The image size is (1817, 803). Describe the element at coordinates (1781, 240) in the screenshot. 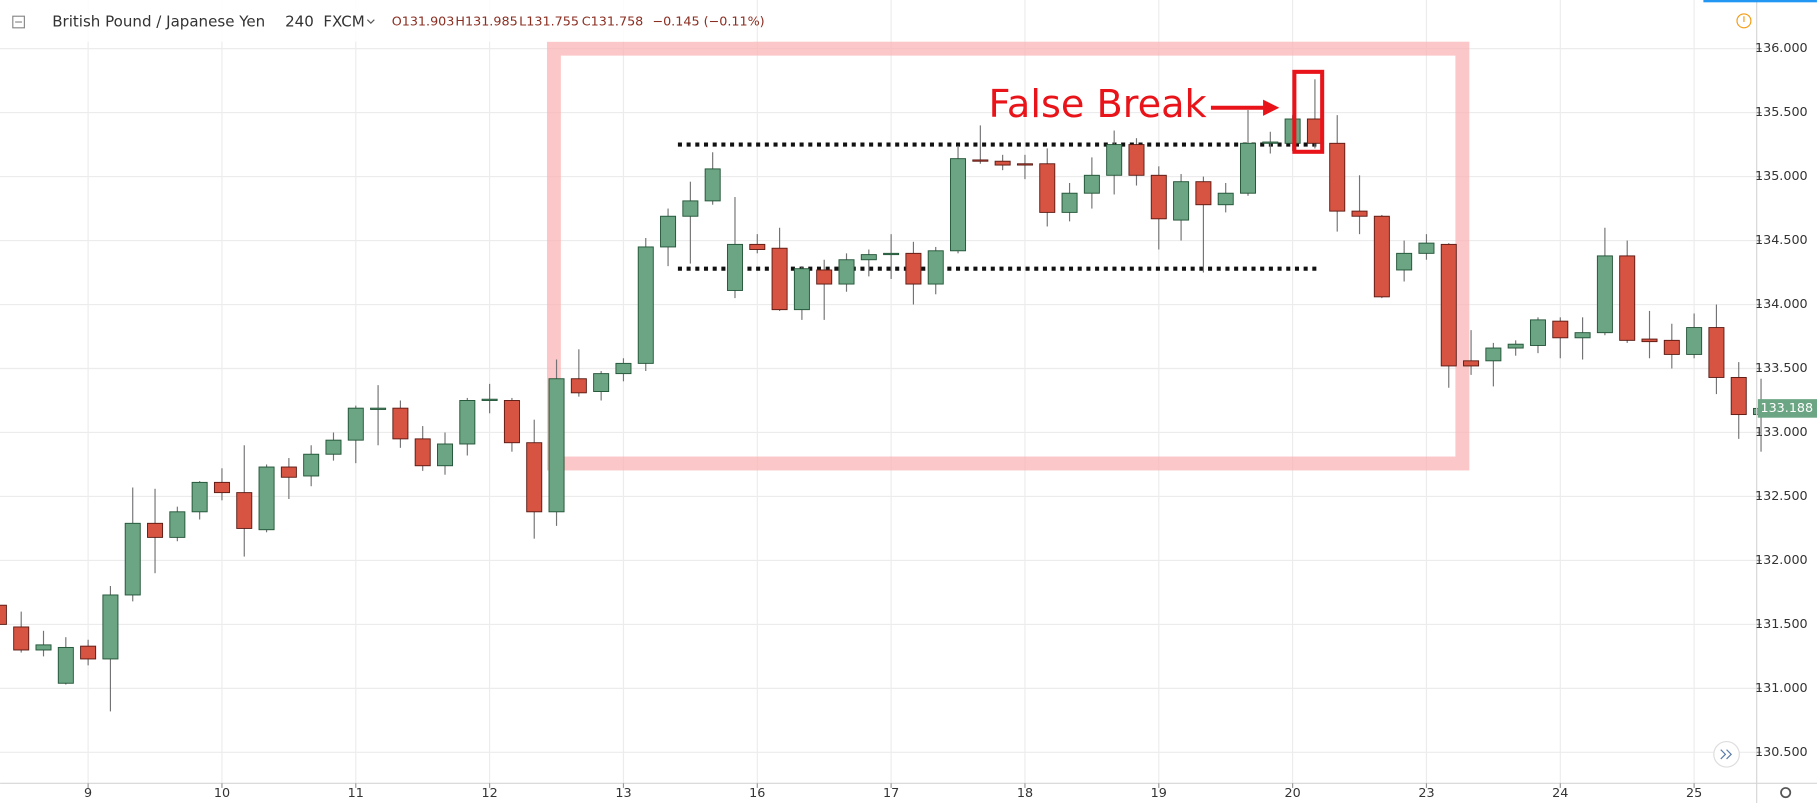

I see `y-tick-label: 134.500` at that location.